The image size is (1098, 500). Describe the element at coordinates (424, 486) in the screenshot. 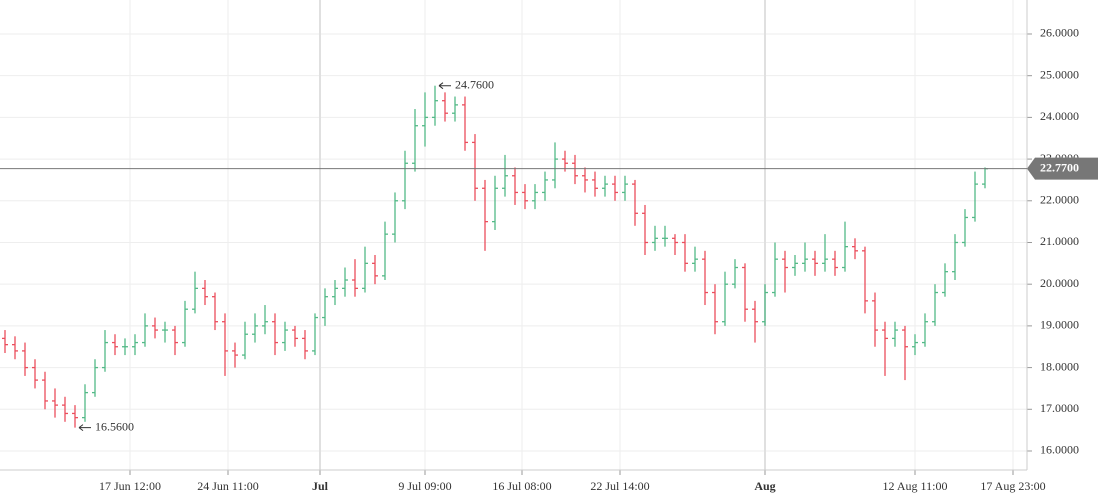

I see `x-tick-label: 9 Jul 09:00` at that location.